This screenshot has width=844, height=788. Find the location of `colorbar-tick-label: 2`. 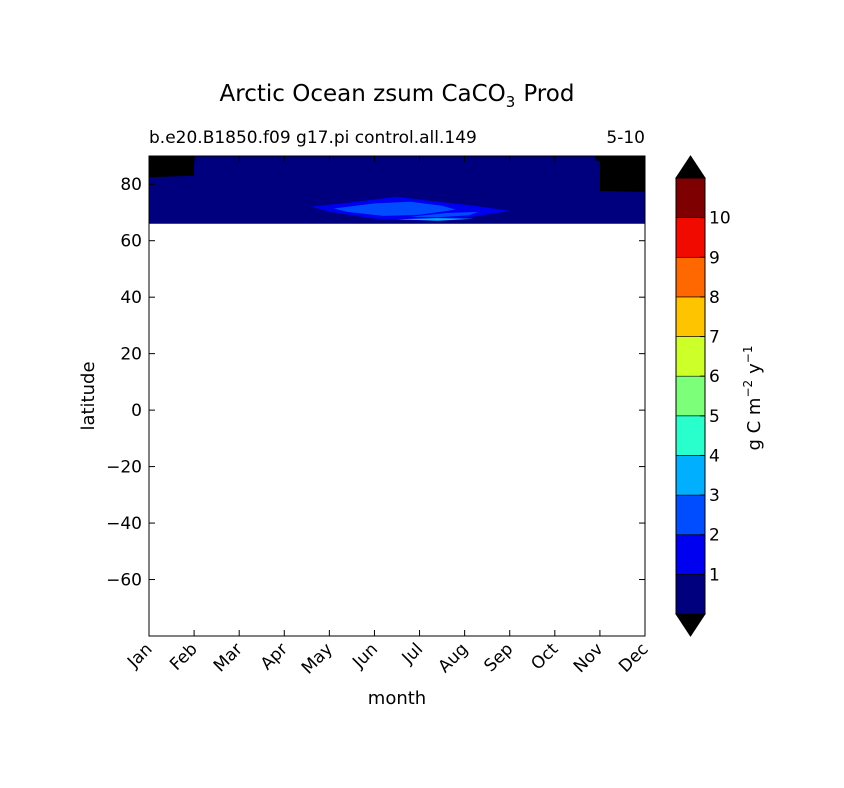

colorbar-tick-label: 2 is located at coordinates (714, 536).